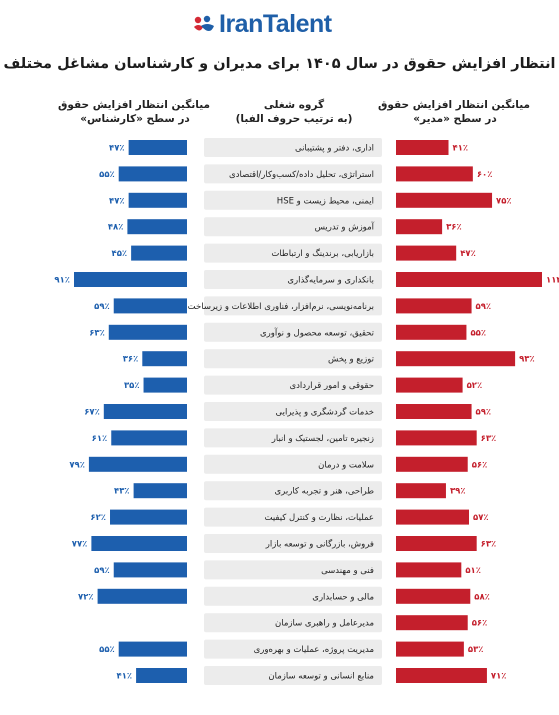 This screenshot has height=715, width=559. I want to click on category-label: بازاریابی، برندینگ و ارتباطات, so click(322, 253).